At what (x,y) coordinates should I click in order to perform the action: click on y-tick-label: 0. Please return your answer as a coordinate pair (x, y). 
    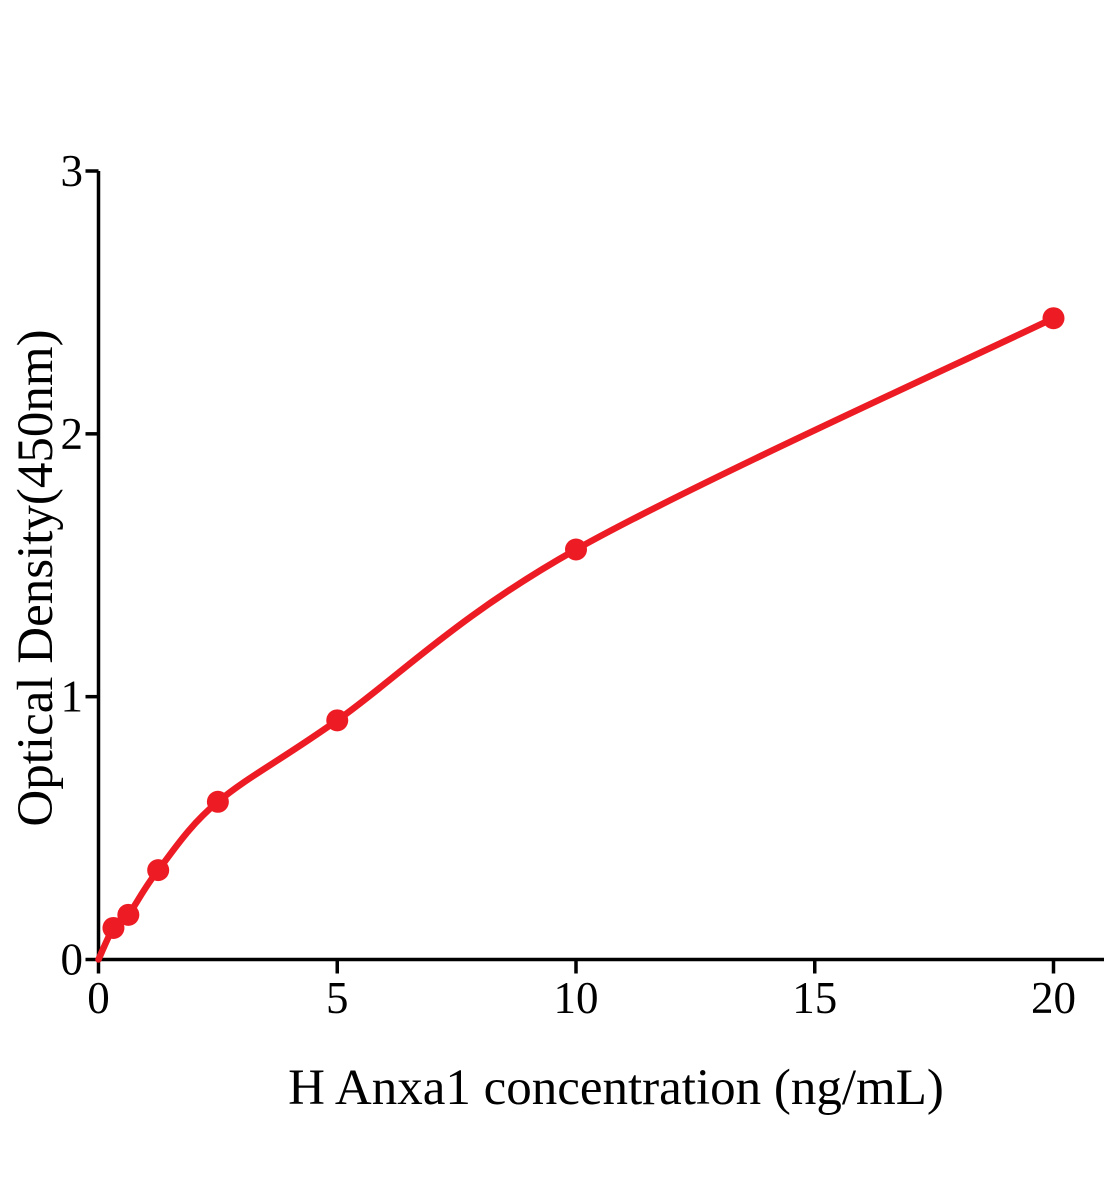
    Looking at the image, I should click on (72, 960).